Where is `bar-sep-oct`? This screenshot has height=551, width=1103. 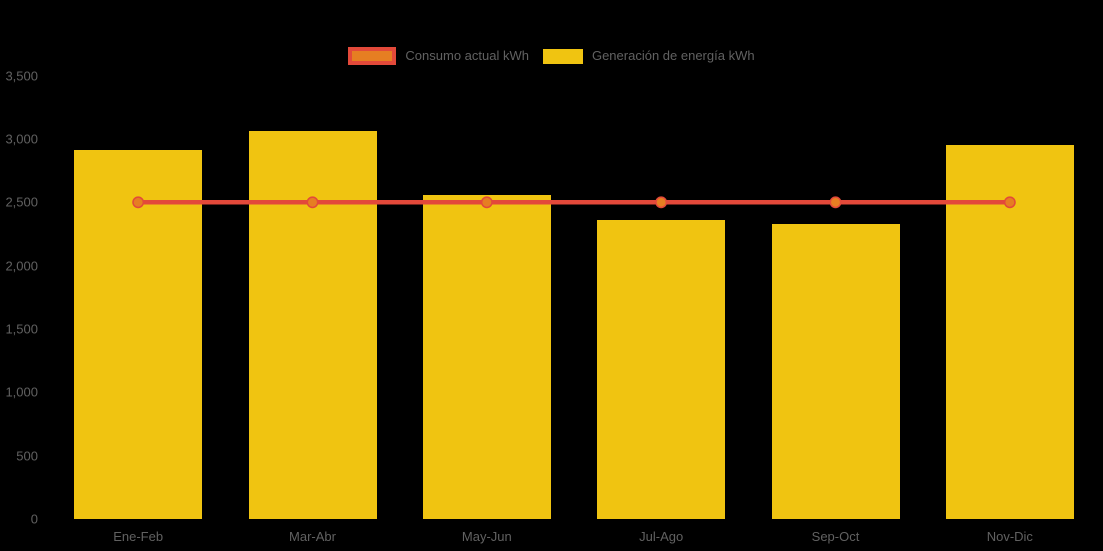 bar-sep-oct is located at coordinates (835, 371).